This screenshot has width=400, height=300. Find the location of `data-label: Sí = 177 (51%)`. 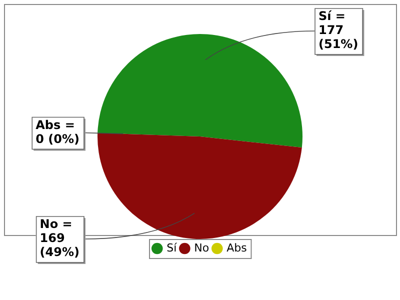

data-label: Sí = 177 (51%) is located at coordinates (338, 30).